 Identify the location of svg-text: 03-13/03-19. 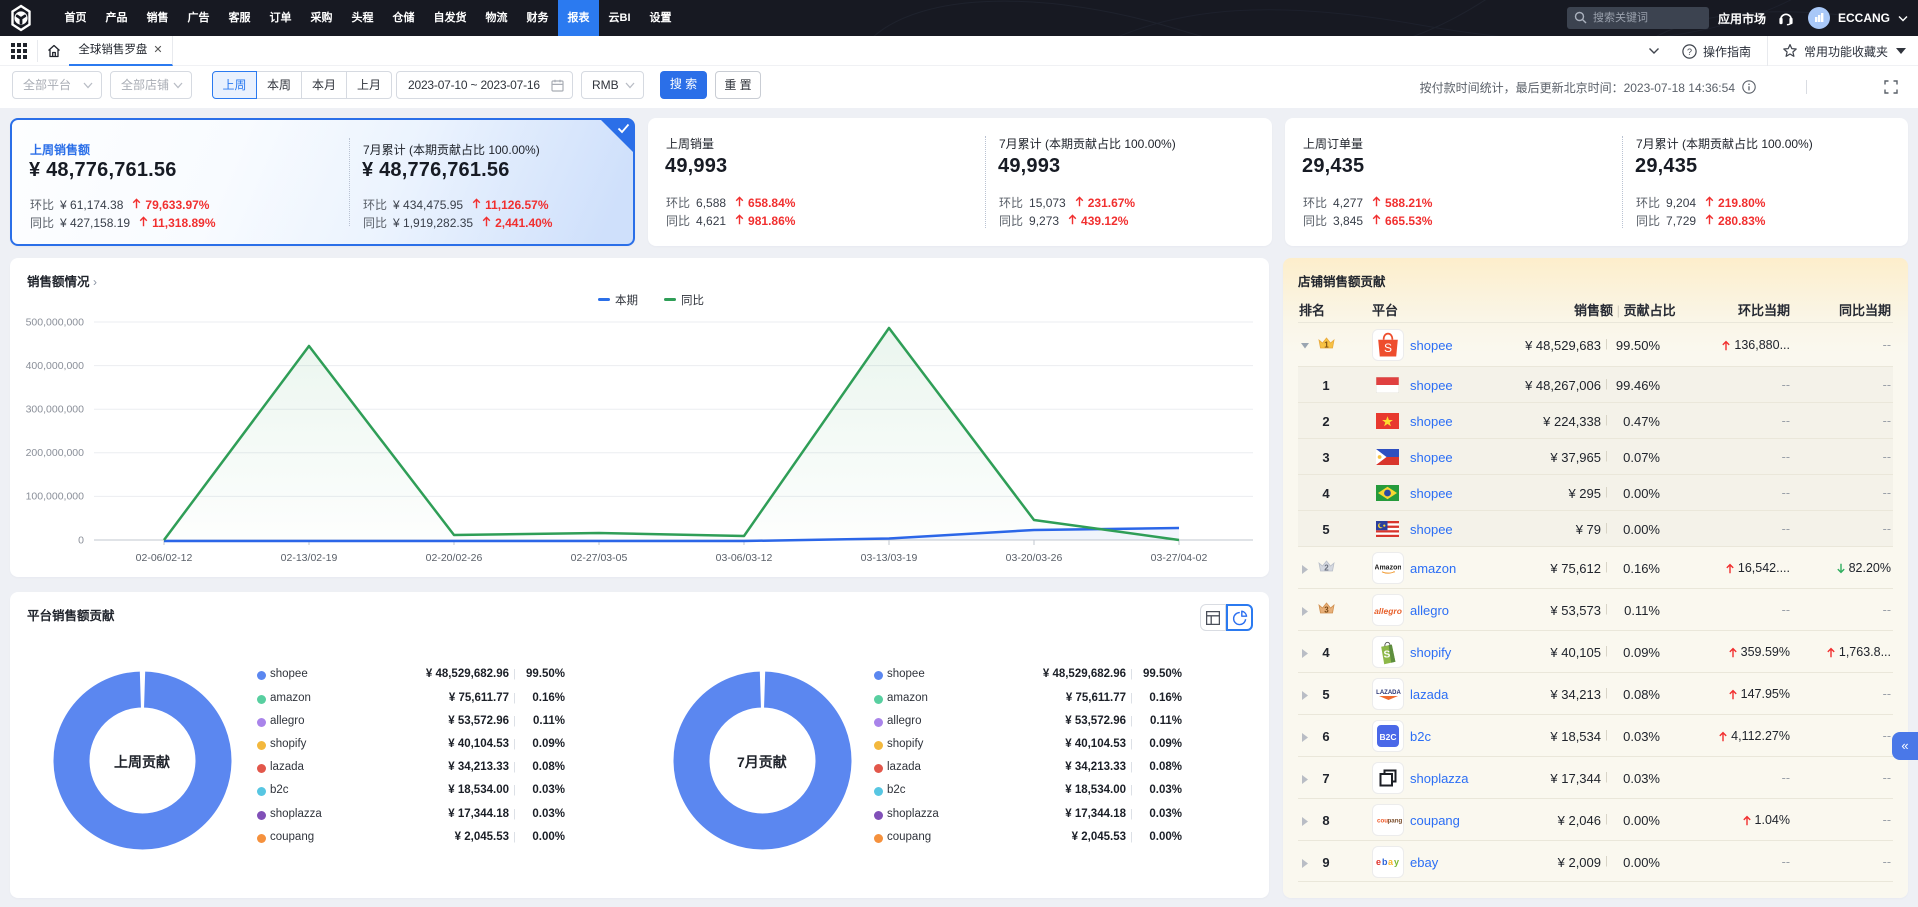
(889, 558).